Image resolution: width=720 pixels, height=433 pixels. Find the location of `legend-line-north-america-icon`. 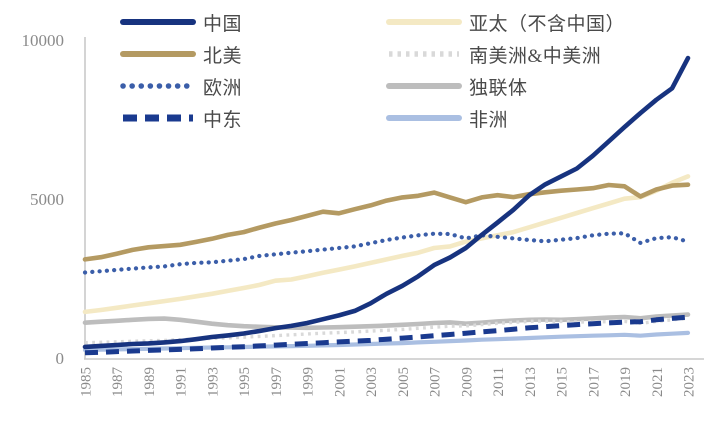

legend-line-north-america-icon is located at coordinates (158, 54).